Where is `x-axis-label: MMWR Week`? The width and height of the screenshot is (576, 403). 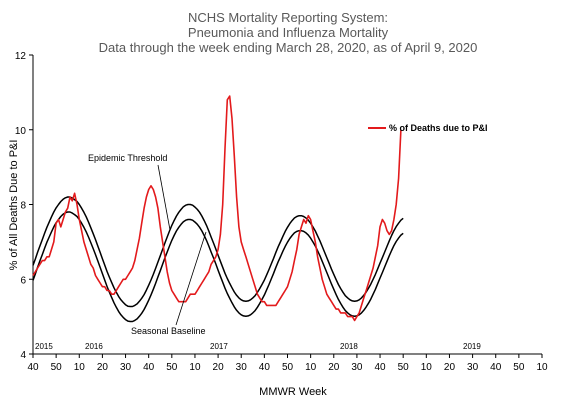
x-axis-label: MMWR Week is located at coordinates (293, 392).